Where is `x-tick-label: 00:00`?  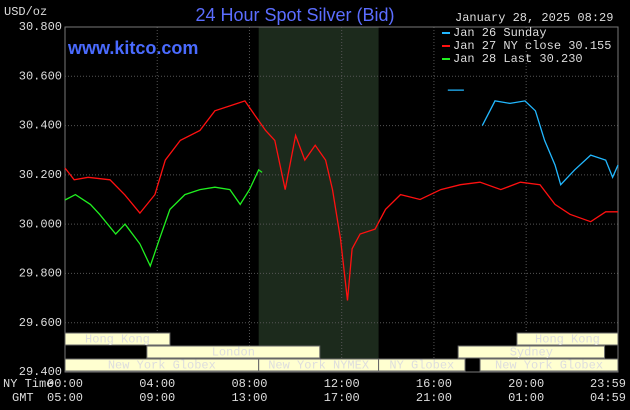 x-tick-label: 00:00 is located at coordinates (65, 384).